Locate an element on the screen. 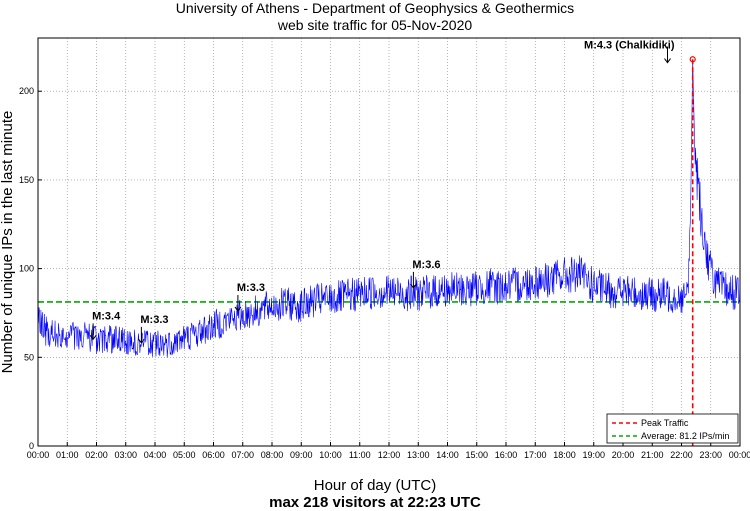 The width and height of the screenshot is (750, 511). annotation-label: M:4.3 (Chalkidiki) is located at coordinates (629, 46).